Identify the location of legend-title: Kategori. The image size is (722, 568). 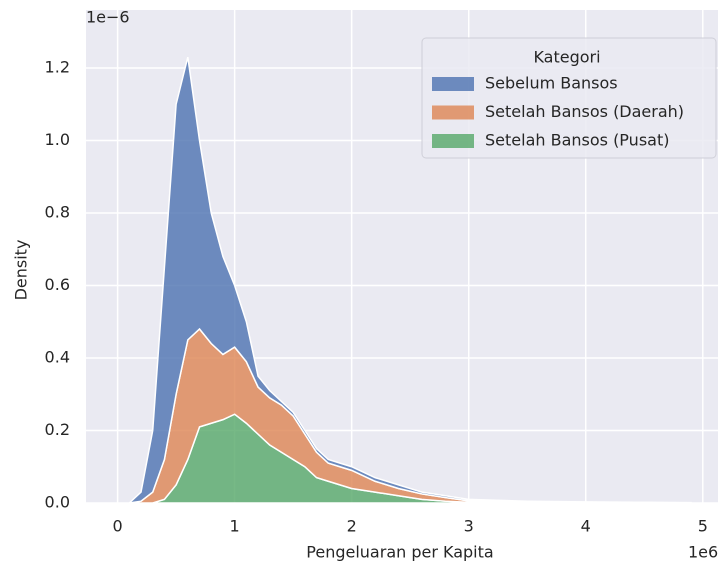
(566, 57).